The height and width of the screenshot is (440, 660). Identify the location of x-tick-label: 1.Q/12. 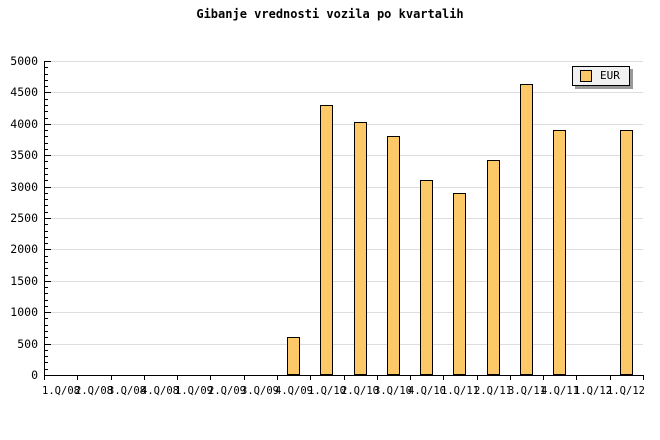
(626, 391).